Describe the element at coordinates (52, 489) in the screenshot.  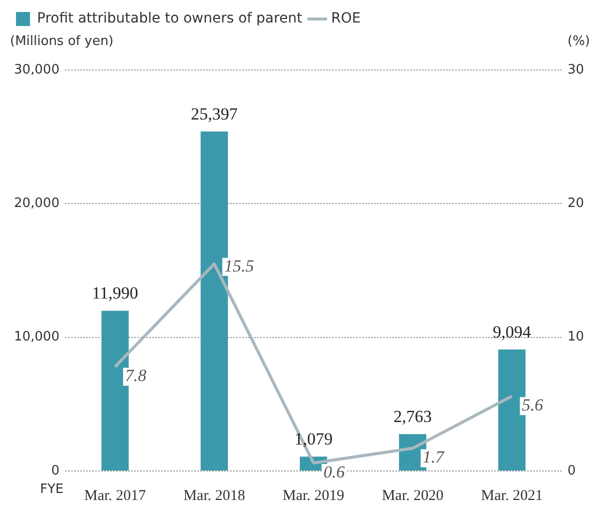
I see `x-axis-title: FYE` at that location.